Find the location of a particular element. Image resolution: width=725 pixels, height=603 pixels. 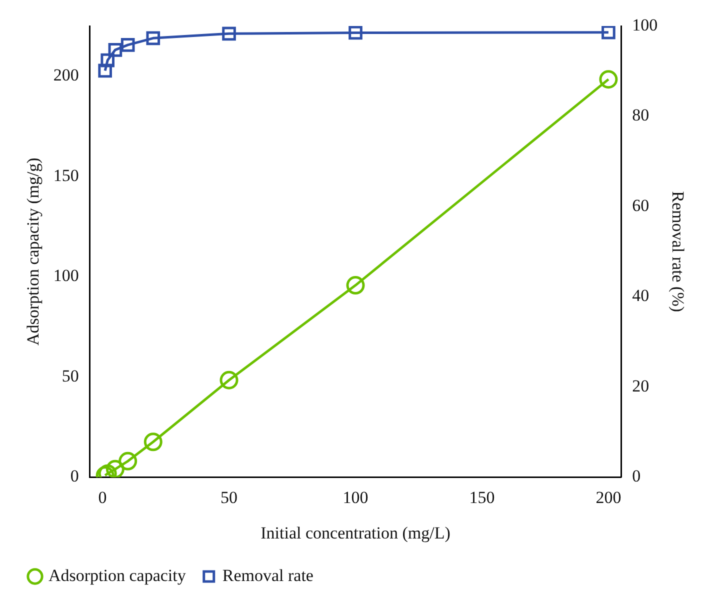

y-axis-title: Adsorption capacity (mg/g) is located at coordinates (33, 252).